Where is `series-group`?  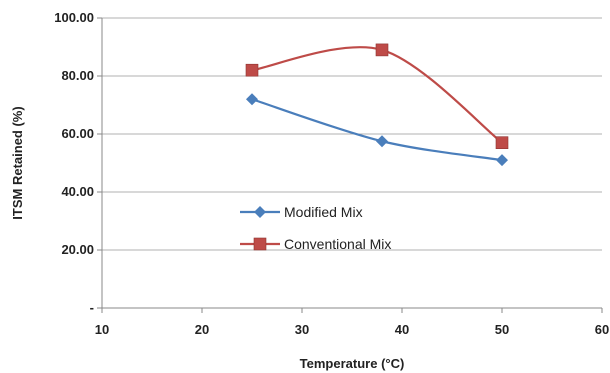
series-group is located at coordinates (377, 105).